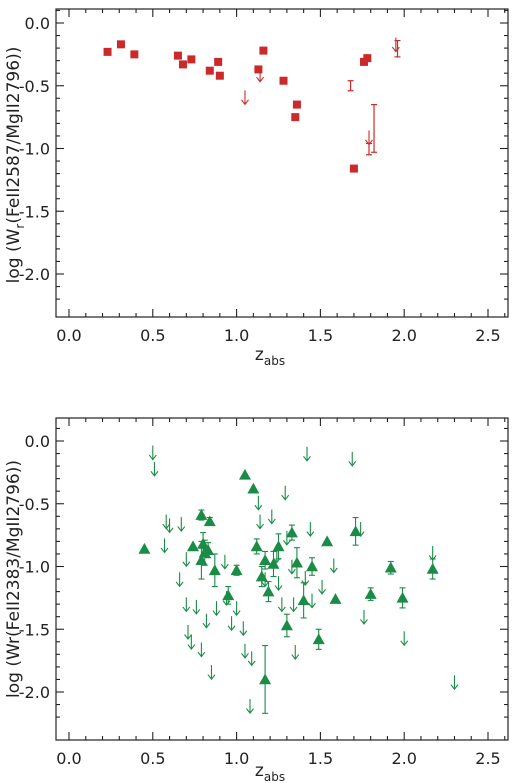 This screenshot has width=520, height=783. I want to click on top-x-tick-label: 0.0, so click(68, 335).